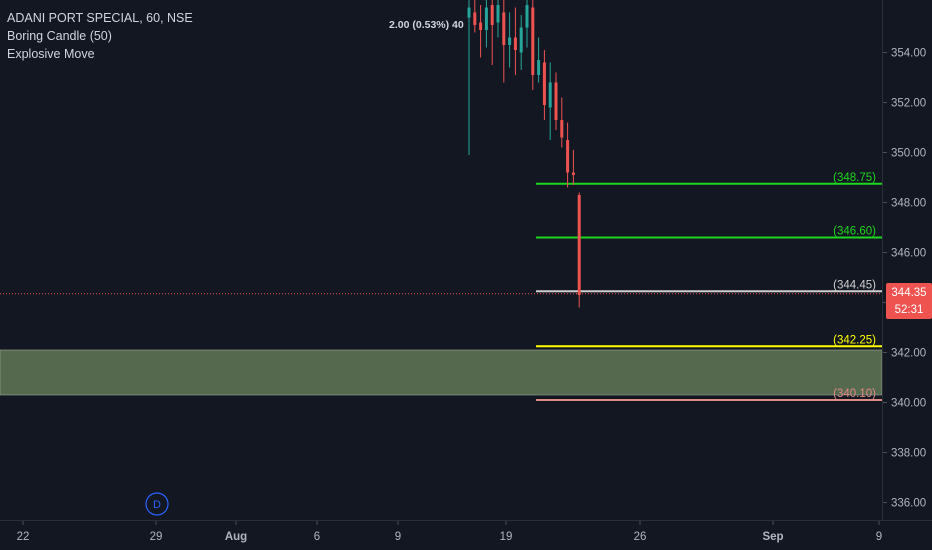  What do you see at coordinates (854, 394) in the screenshot?
I see `level-label-4: (340.10)` at bounding box center [854, 394].